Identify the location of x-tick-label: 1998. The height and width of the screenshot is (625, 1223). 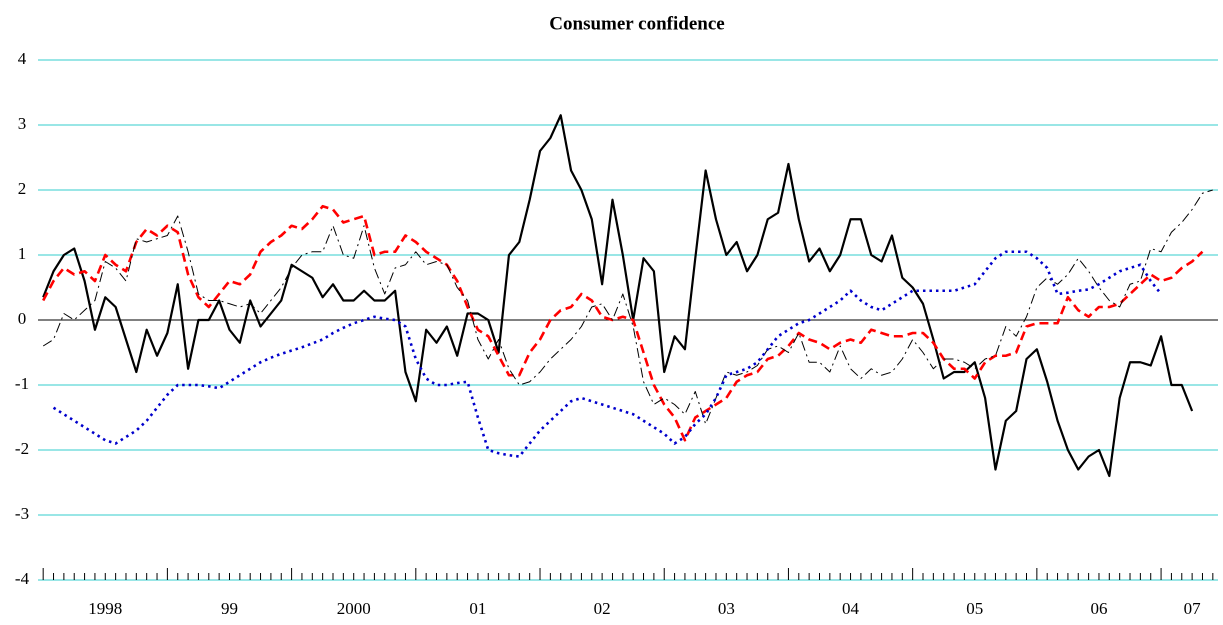
(105, 608).